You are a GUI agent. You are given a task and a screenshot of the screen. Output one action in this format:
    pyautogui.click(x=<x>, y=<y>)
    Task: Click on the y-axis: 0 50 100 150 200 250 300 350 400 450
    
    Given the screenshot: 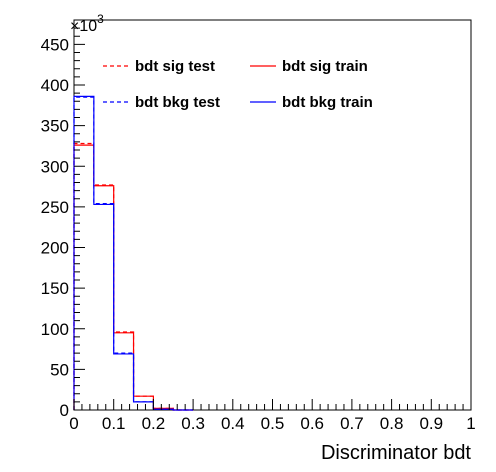 What is the action you would take?
    pyautogui.click(x=63, y=219)
    